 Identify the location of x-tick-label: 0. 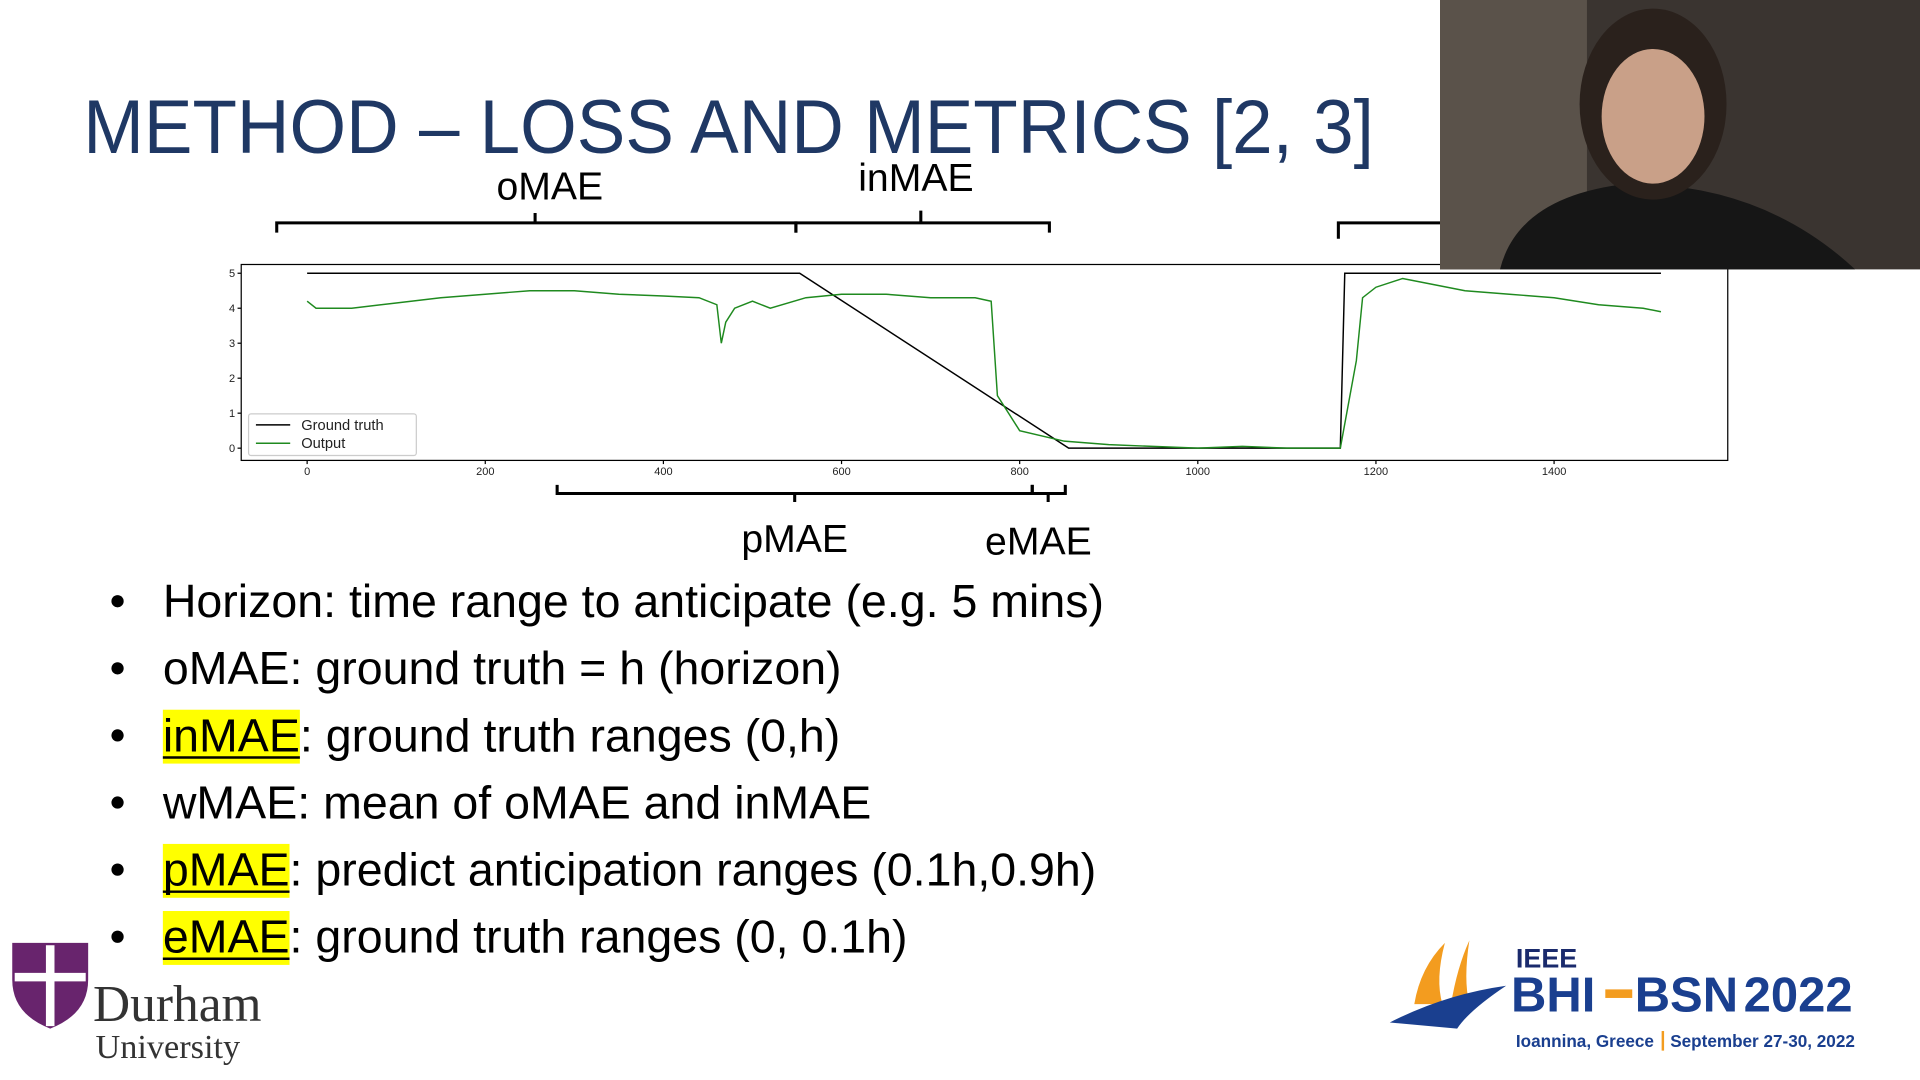
(307, 472).